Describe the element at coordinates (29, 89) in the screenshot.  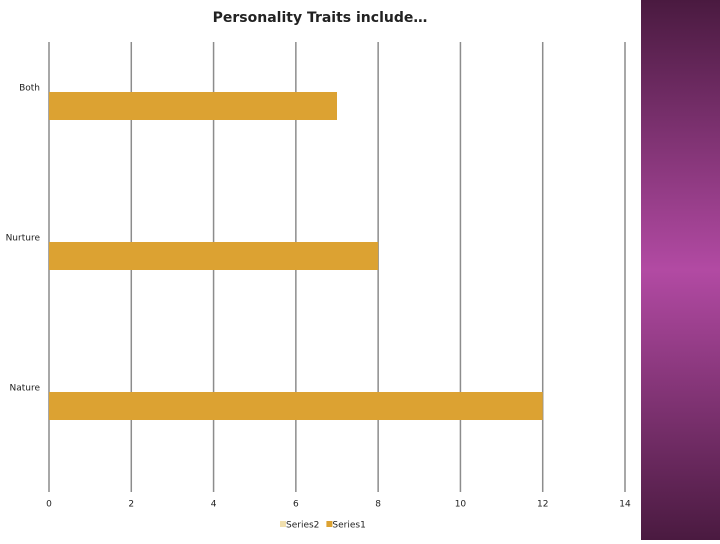
I see `y-tick-label: Both` at that location.